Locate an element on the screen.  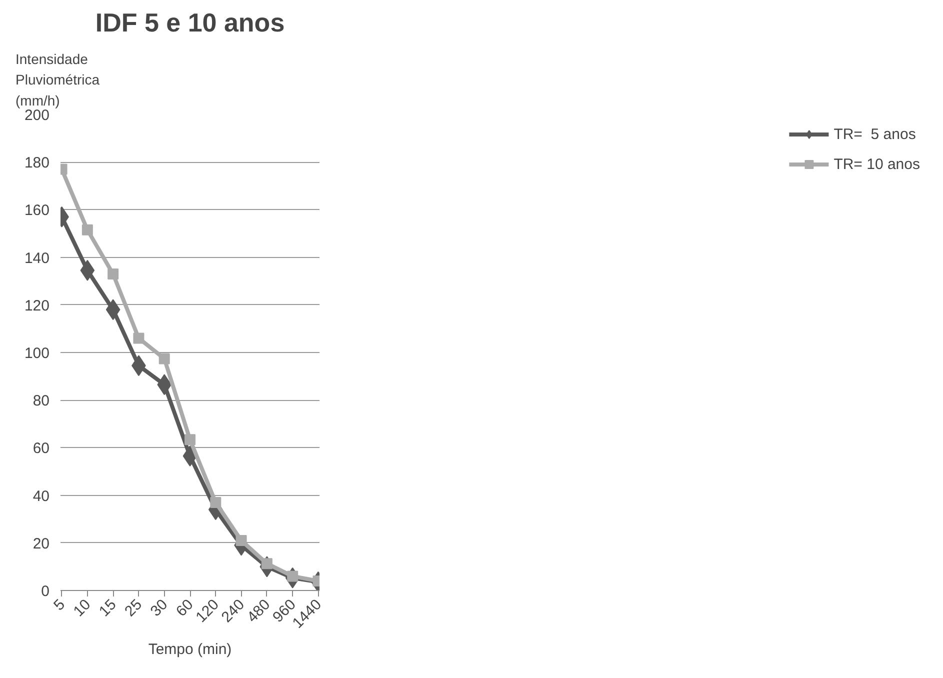
x-tick-label: 10 is located at coordinates (82, 608).